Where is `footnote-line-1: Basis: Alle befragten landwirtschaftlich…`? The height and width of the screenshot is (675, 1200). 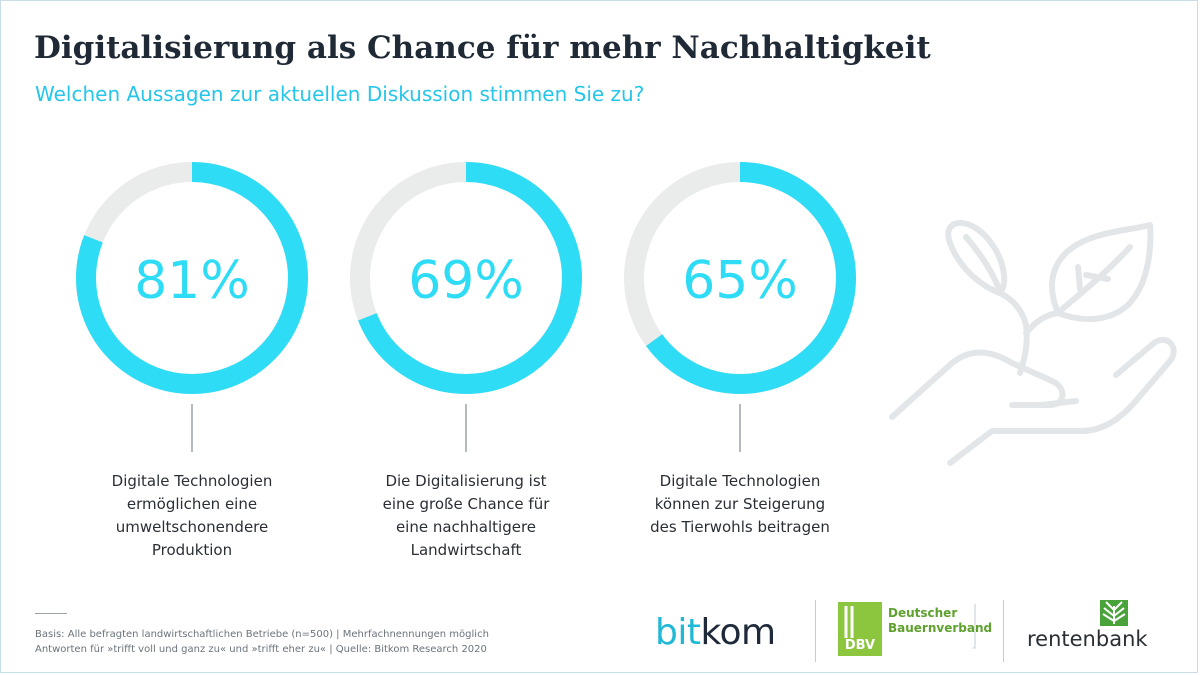 footnote-line-1: Basis: Alle befragten landwirtschaftlich… is located at coordinates (262, 634).